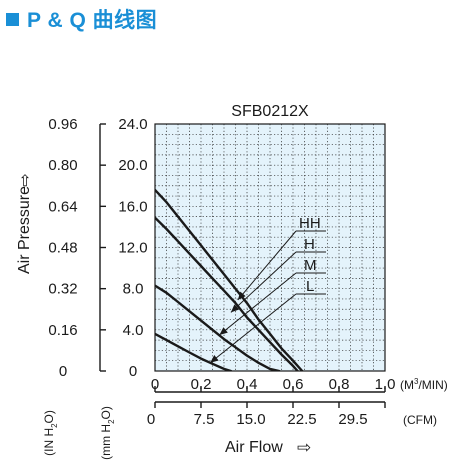 This screenshot has height=469, width=463. Describe the element at coordinates (194, 351) in the screenshot. I see `series-line-l` at that location.